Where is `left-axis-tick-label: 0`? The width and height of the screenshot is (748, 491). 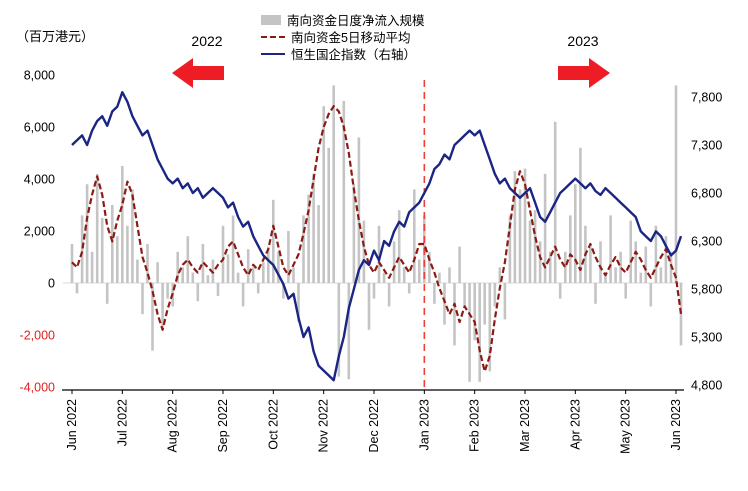
left-axis-tick-label: 0 is located at coordinates (51, 284).